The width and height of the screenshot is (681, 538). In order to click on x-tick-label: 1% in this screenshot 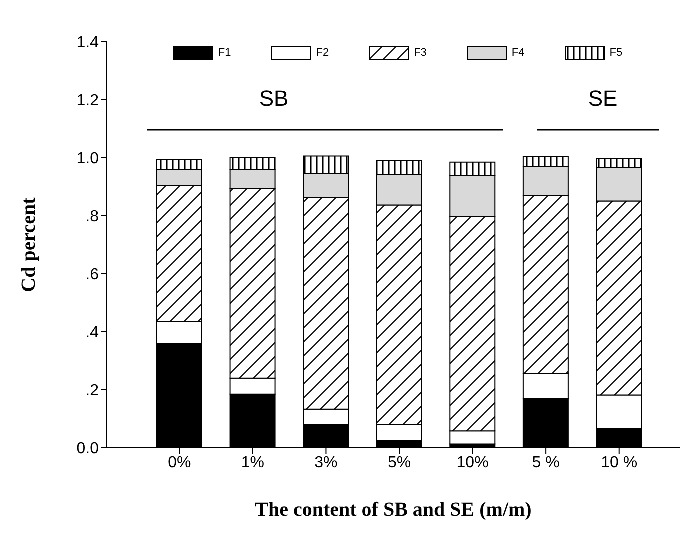, I will do `click(252, 463)`.